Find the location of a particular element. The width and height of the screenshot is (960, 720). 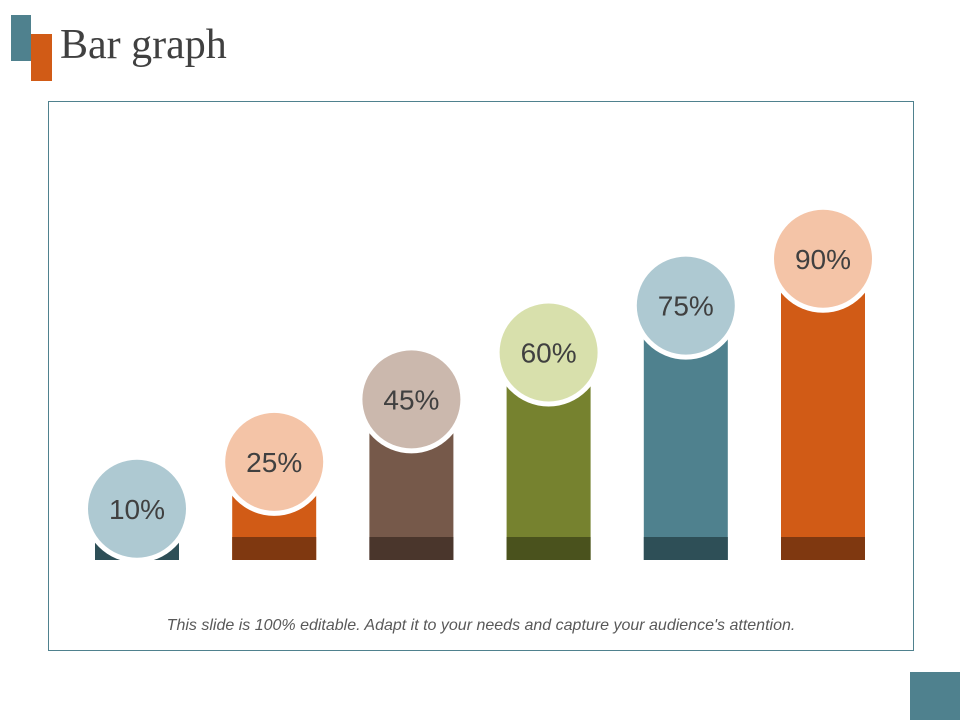

bar-group: 75% is located at coordinates (685, 405).